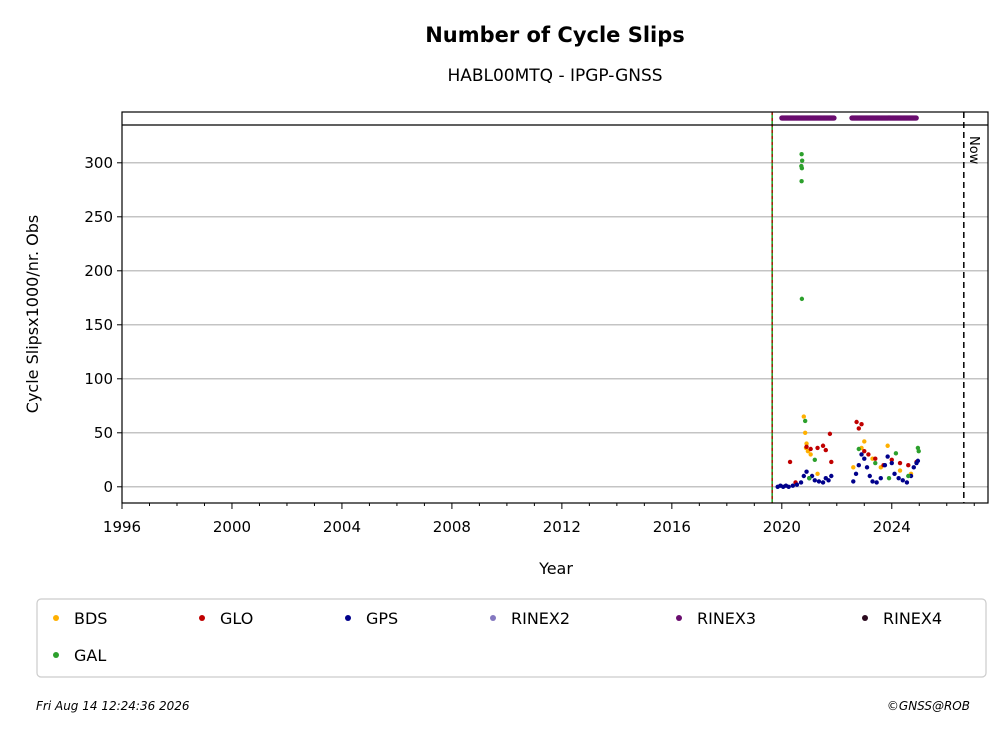 The image size is (1008, 734). What do you see at coordinates (90, 655) in the screenshot?
I see `legend-label: GAL` at bounding box center [90, 655].